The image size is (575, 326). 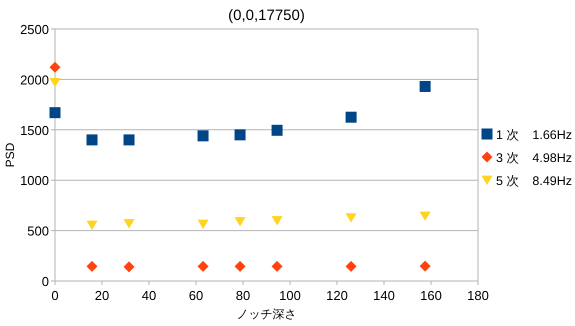 I want to click on y-tick-label: 2500, so click(x=34, y=29).